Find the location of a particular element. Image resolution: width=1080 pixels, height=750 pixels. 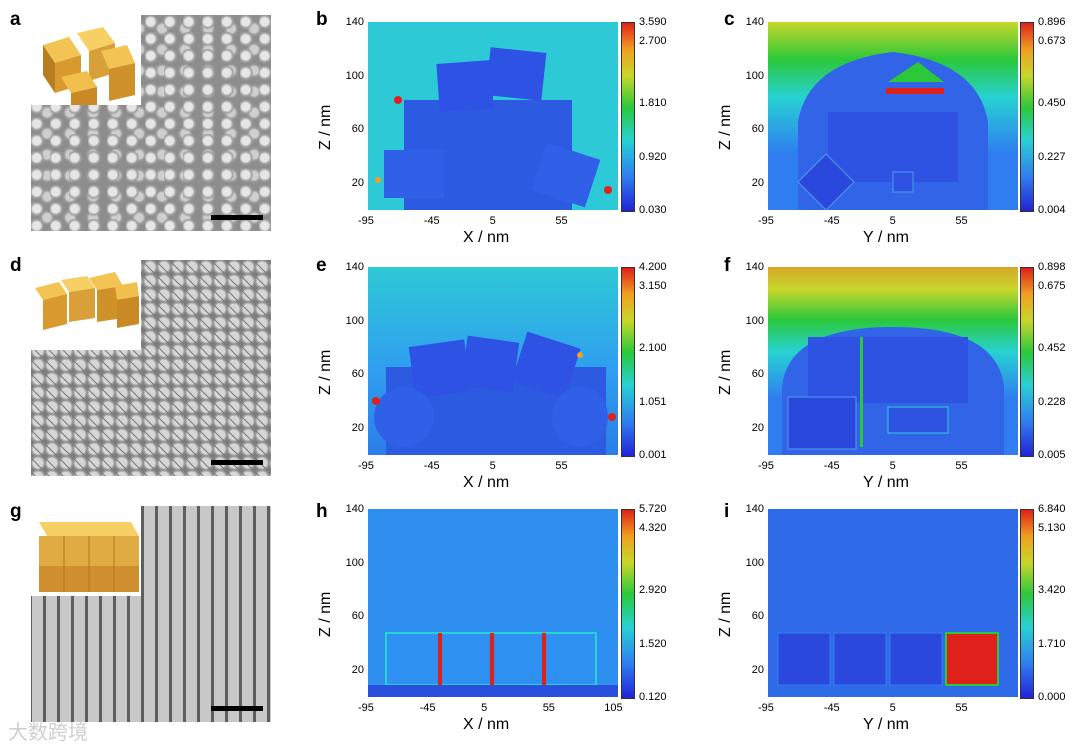

colorbar-tick-label: 1.051 is located at coordinates (653, 402).